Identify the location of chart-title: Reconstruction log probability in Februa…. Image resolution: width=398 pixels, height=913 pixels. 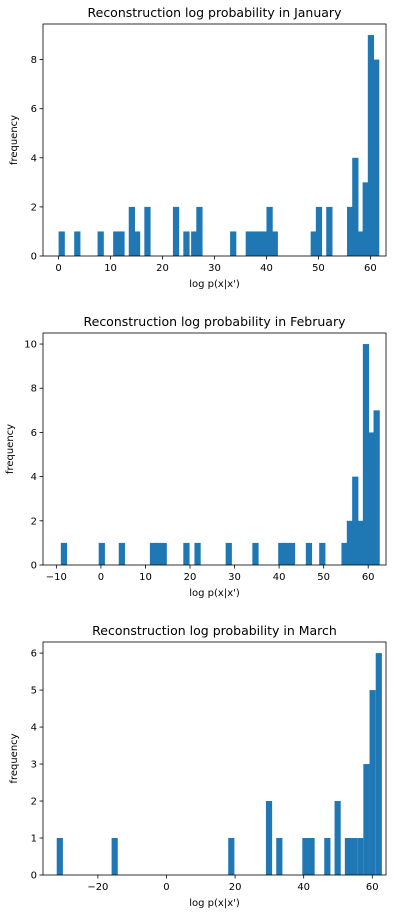
(215, 321).